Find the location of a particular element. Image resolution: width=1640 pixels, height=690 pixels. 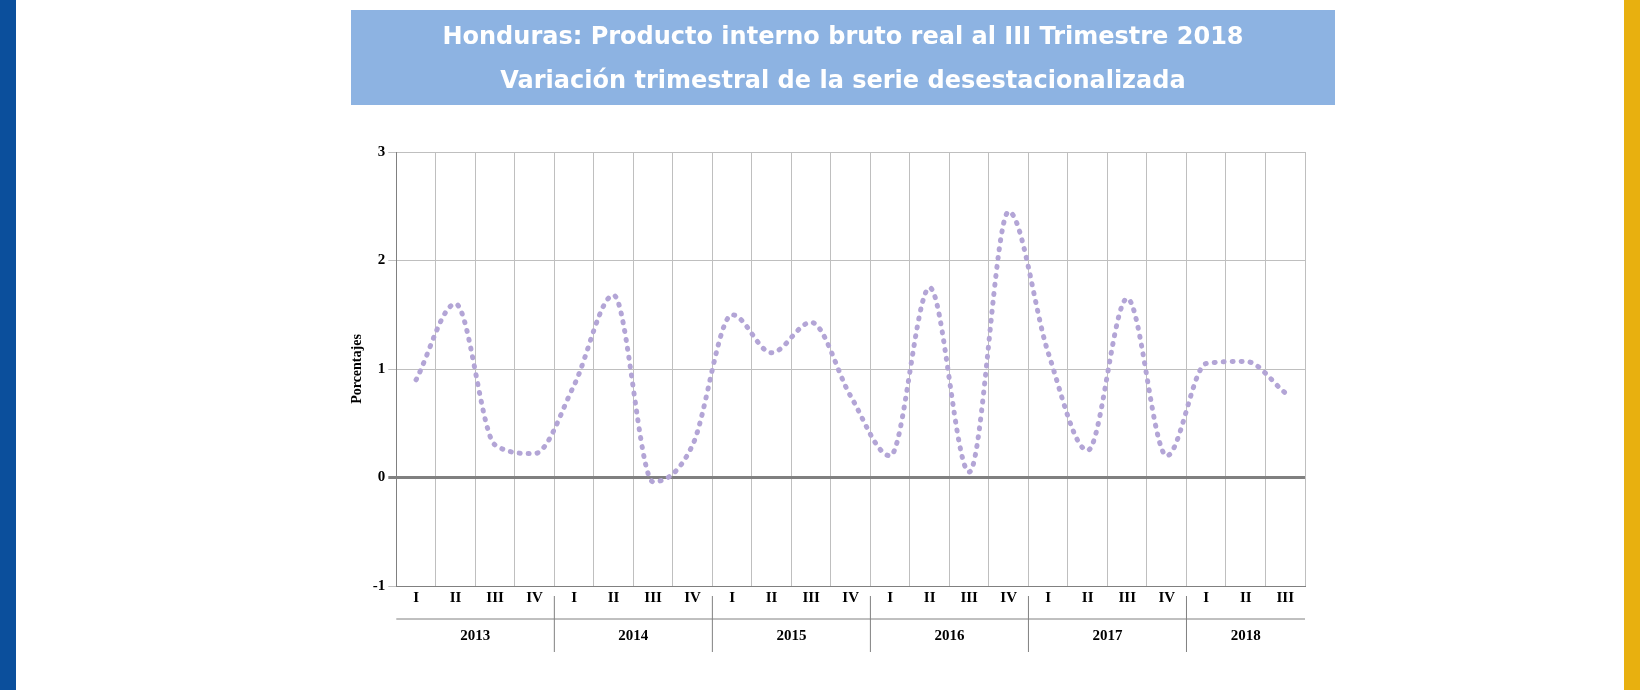

chart-subtitle: Variación trimestral de la serie desestacionalizada is located at coordinates (843, 80).